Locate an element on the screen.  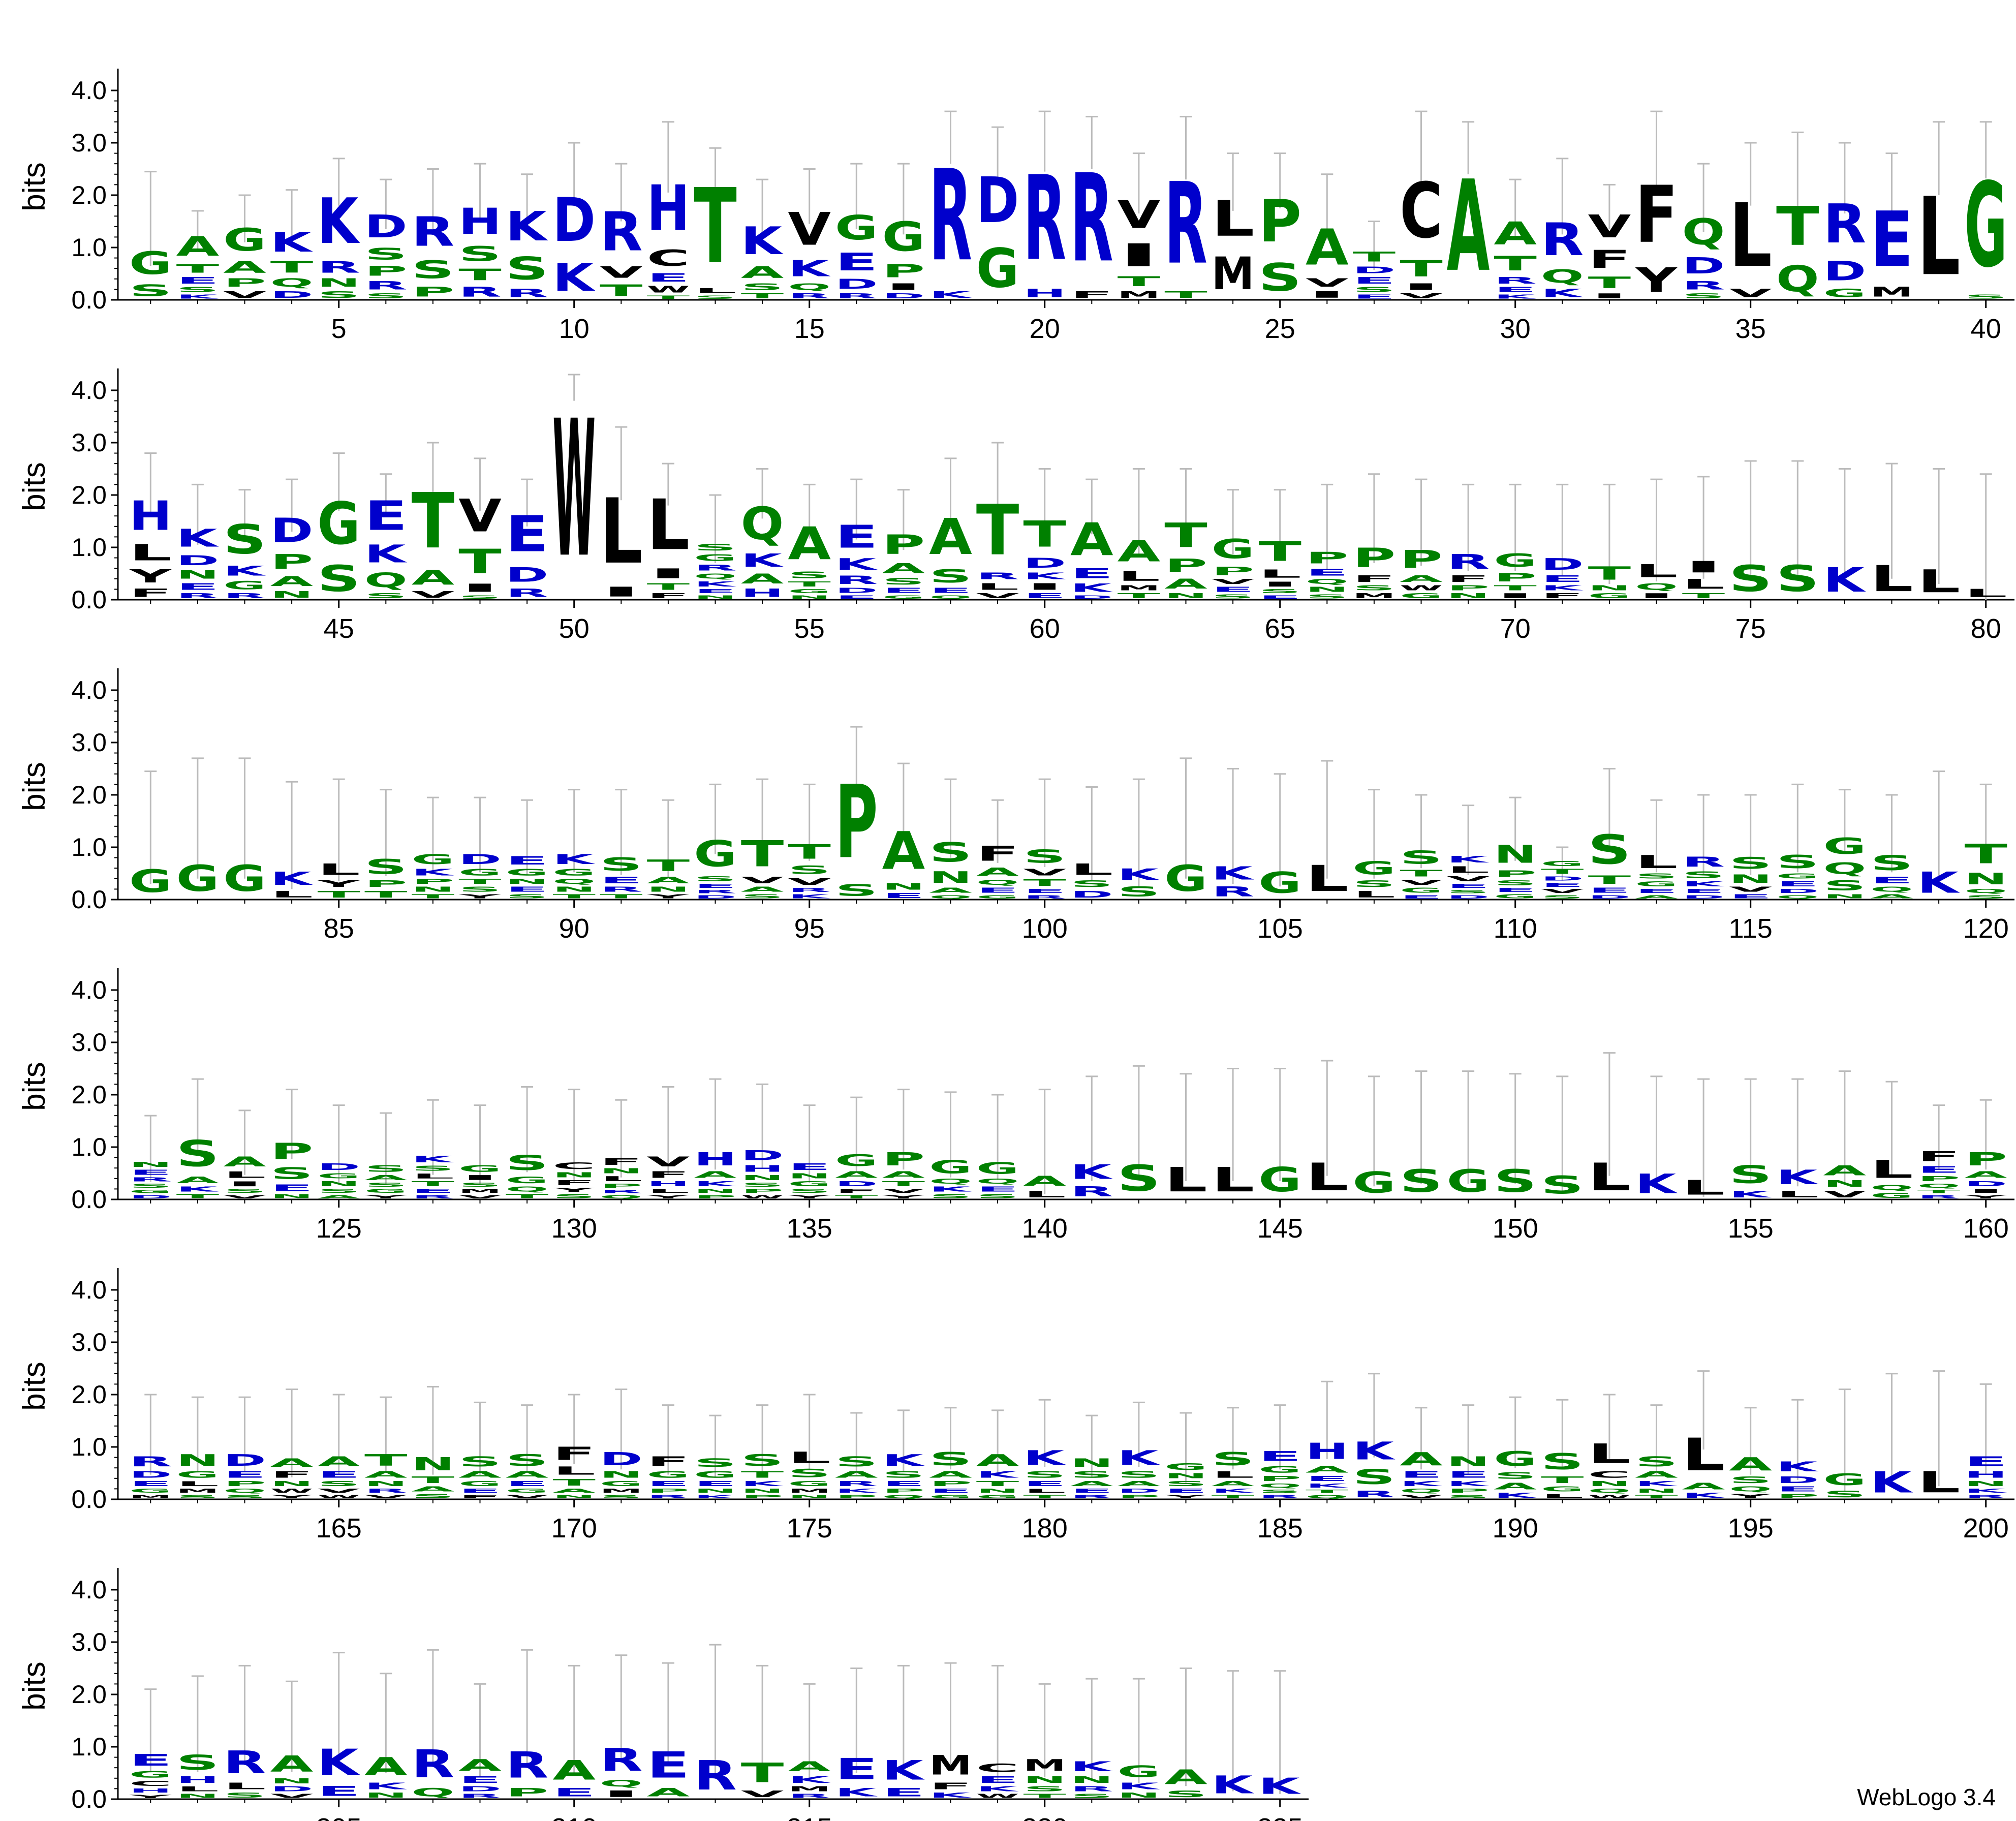
logo-letter: W is located at coordinates (998, 1796).